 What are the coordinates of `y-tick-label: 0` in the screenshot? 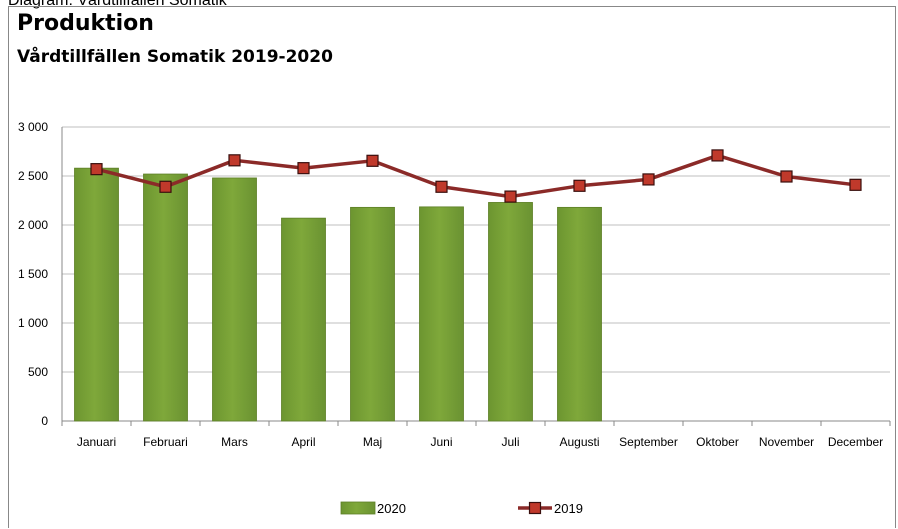 It's located at (44, 421).